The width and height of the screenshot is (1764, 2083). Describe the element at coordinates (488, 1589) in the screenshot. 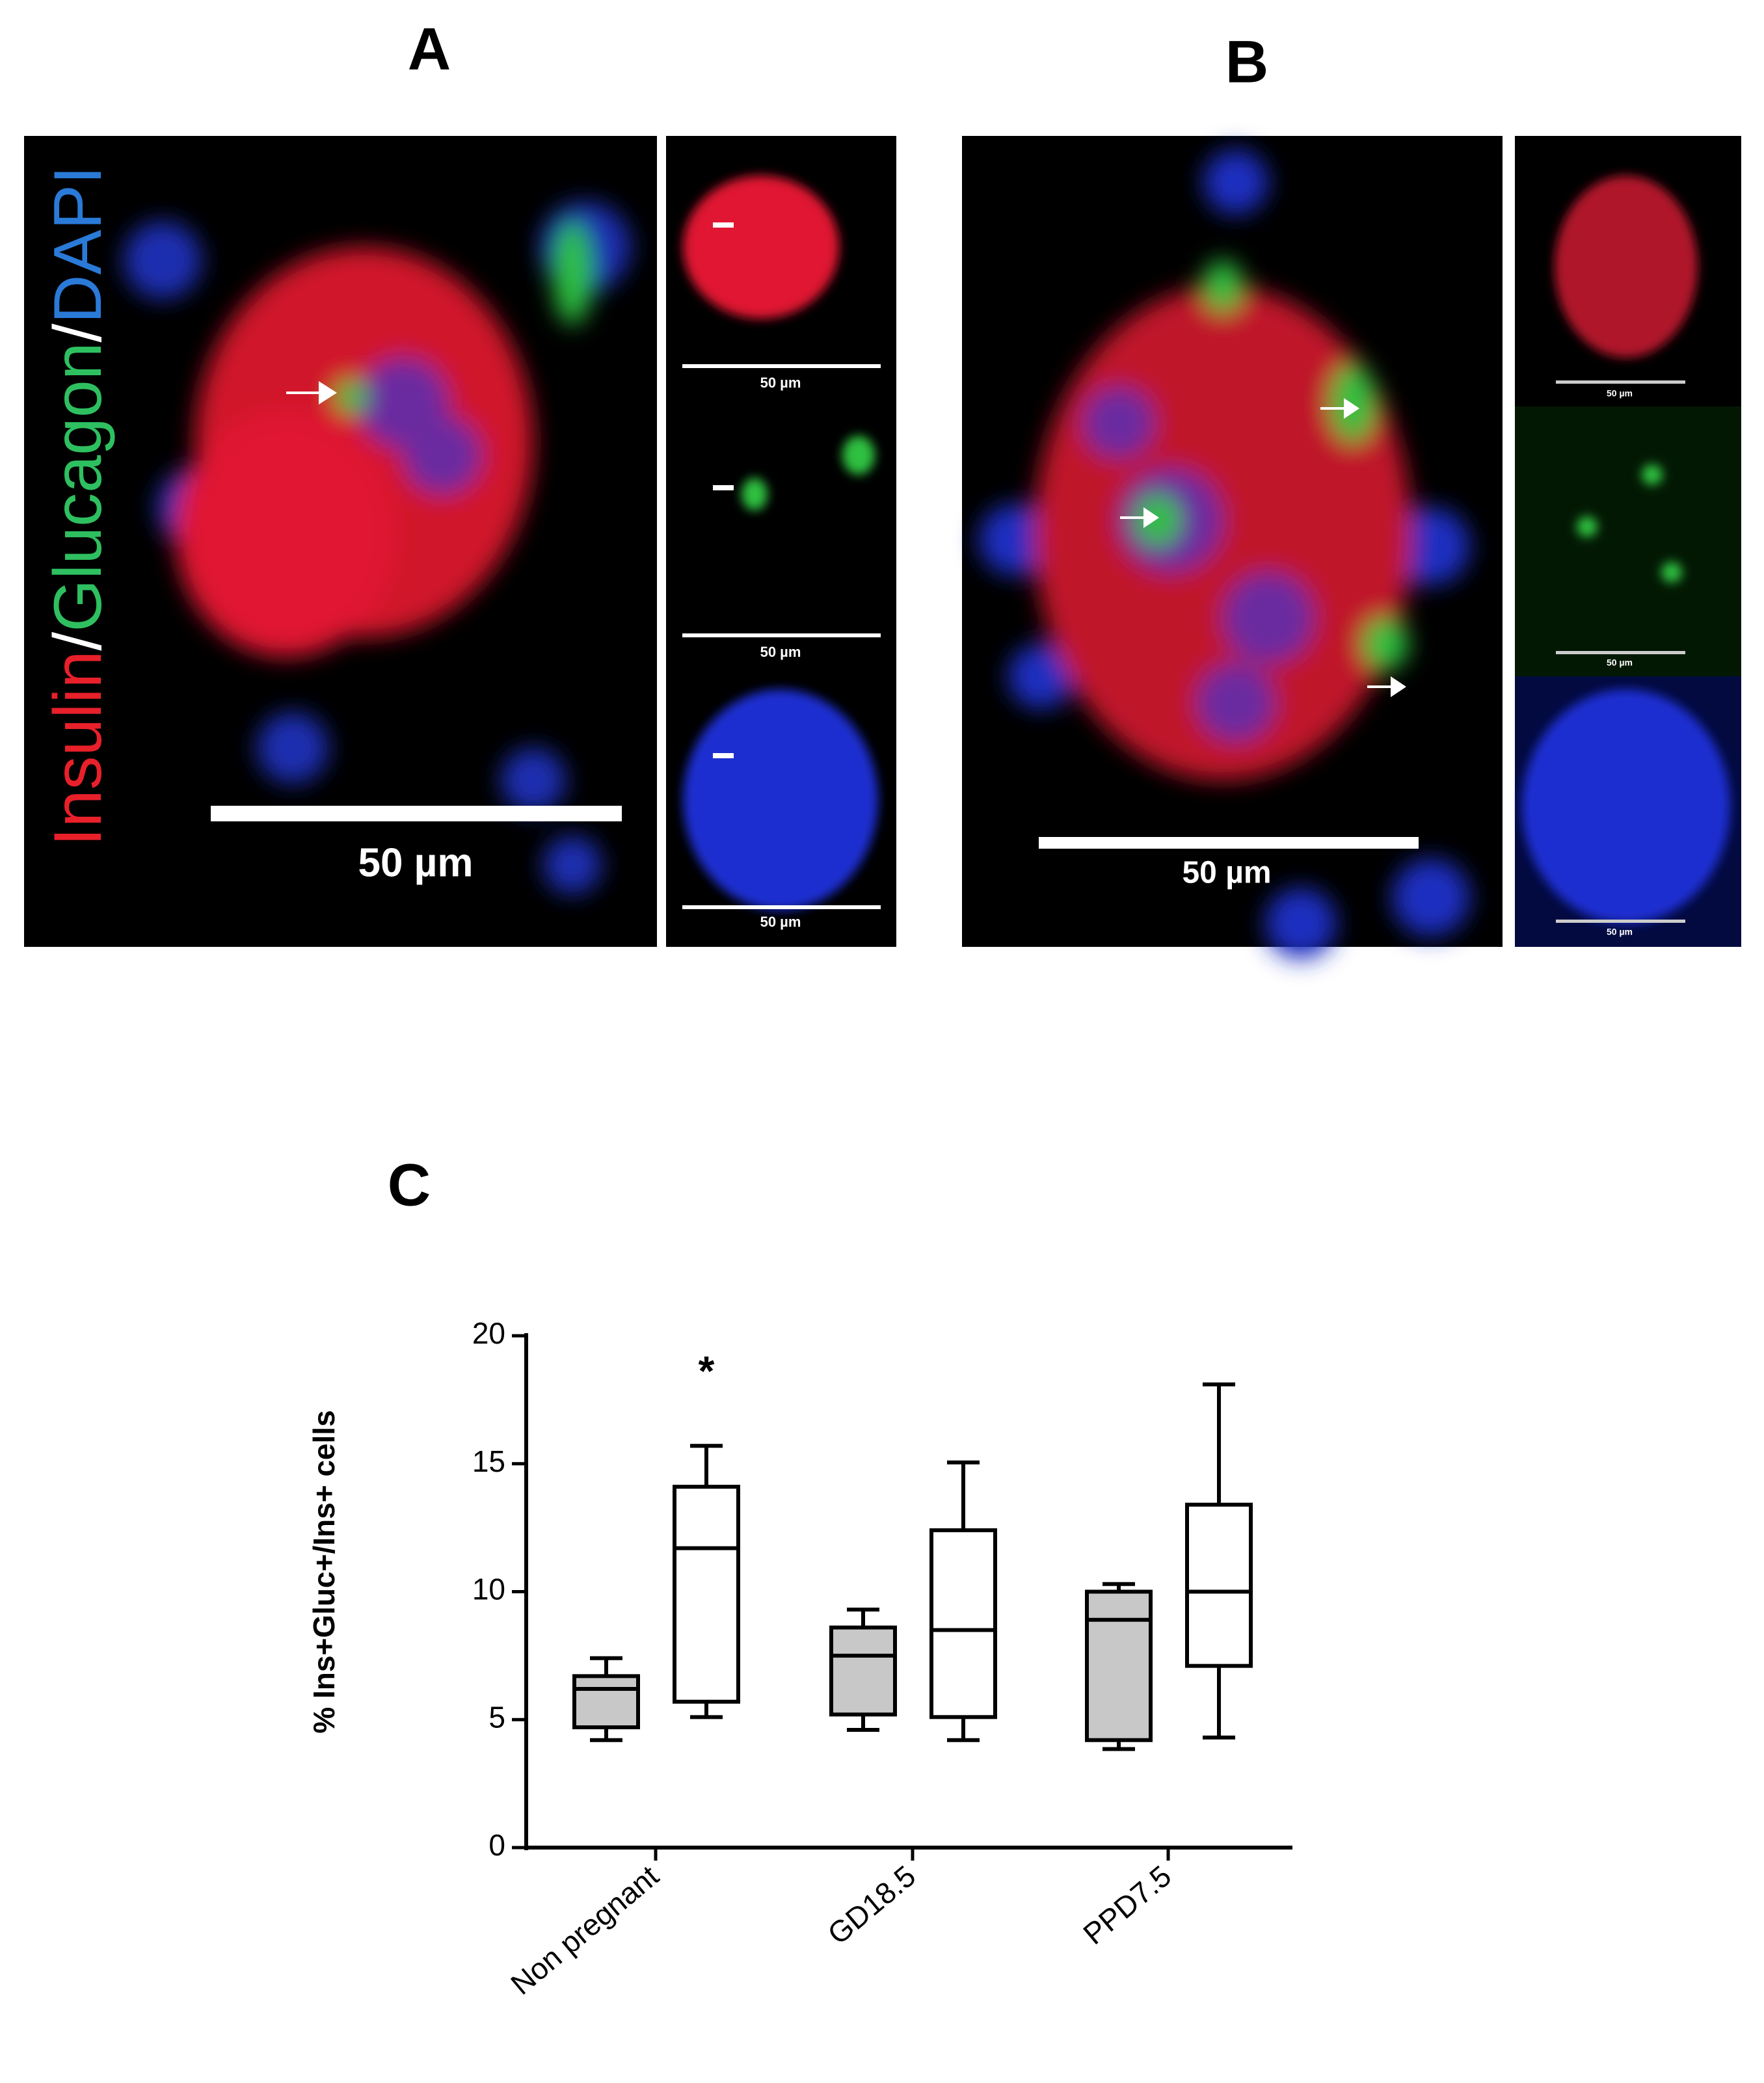

I see `y-tick-label: 10` at that location.